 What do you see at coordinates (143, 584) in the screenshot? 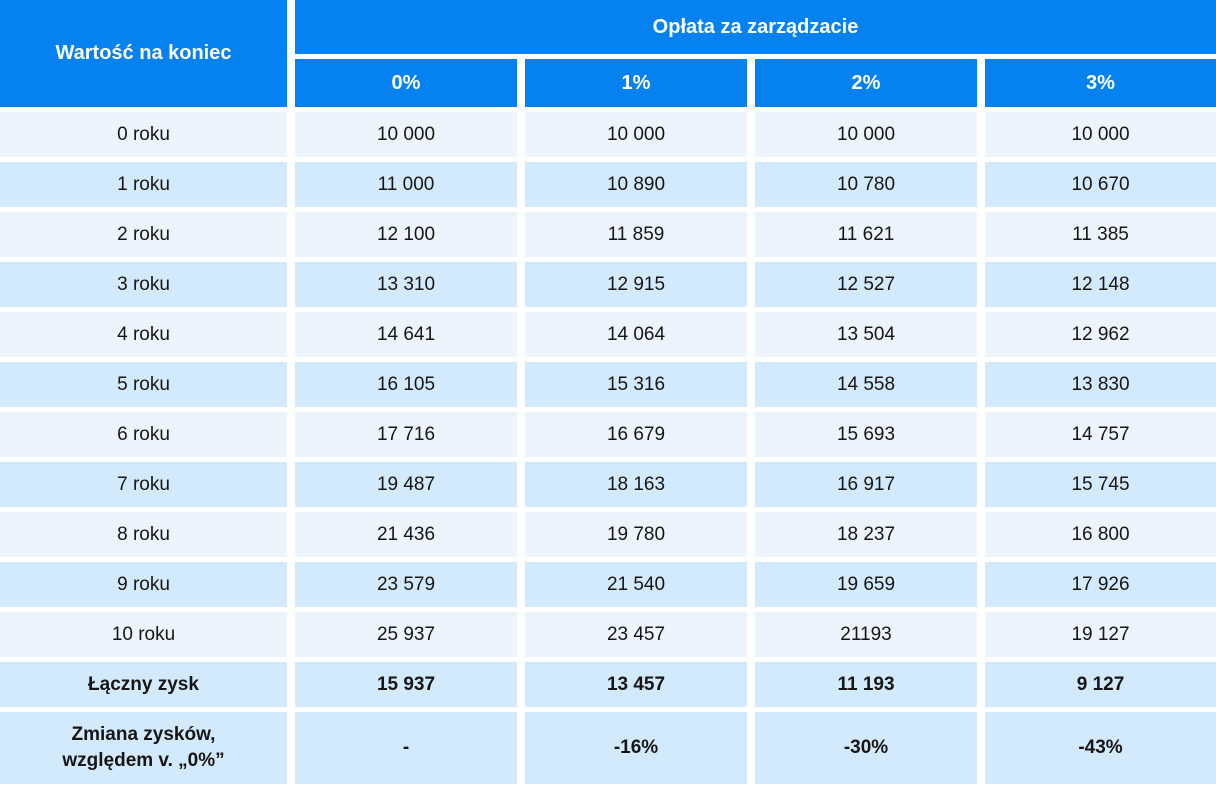
I see `row-label: 9 roku` at bounding box center [143, 584].